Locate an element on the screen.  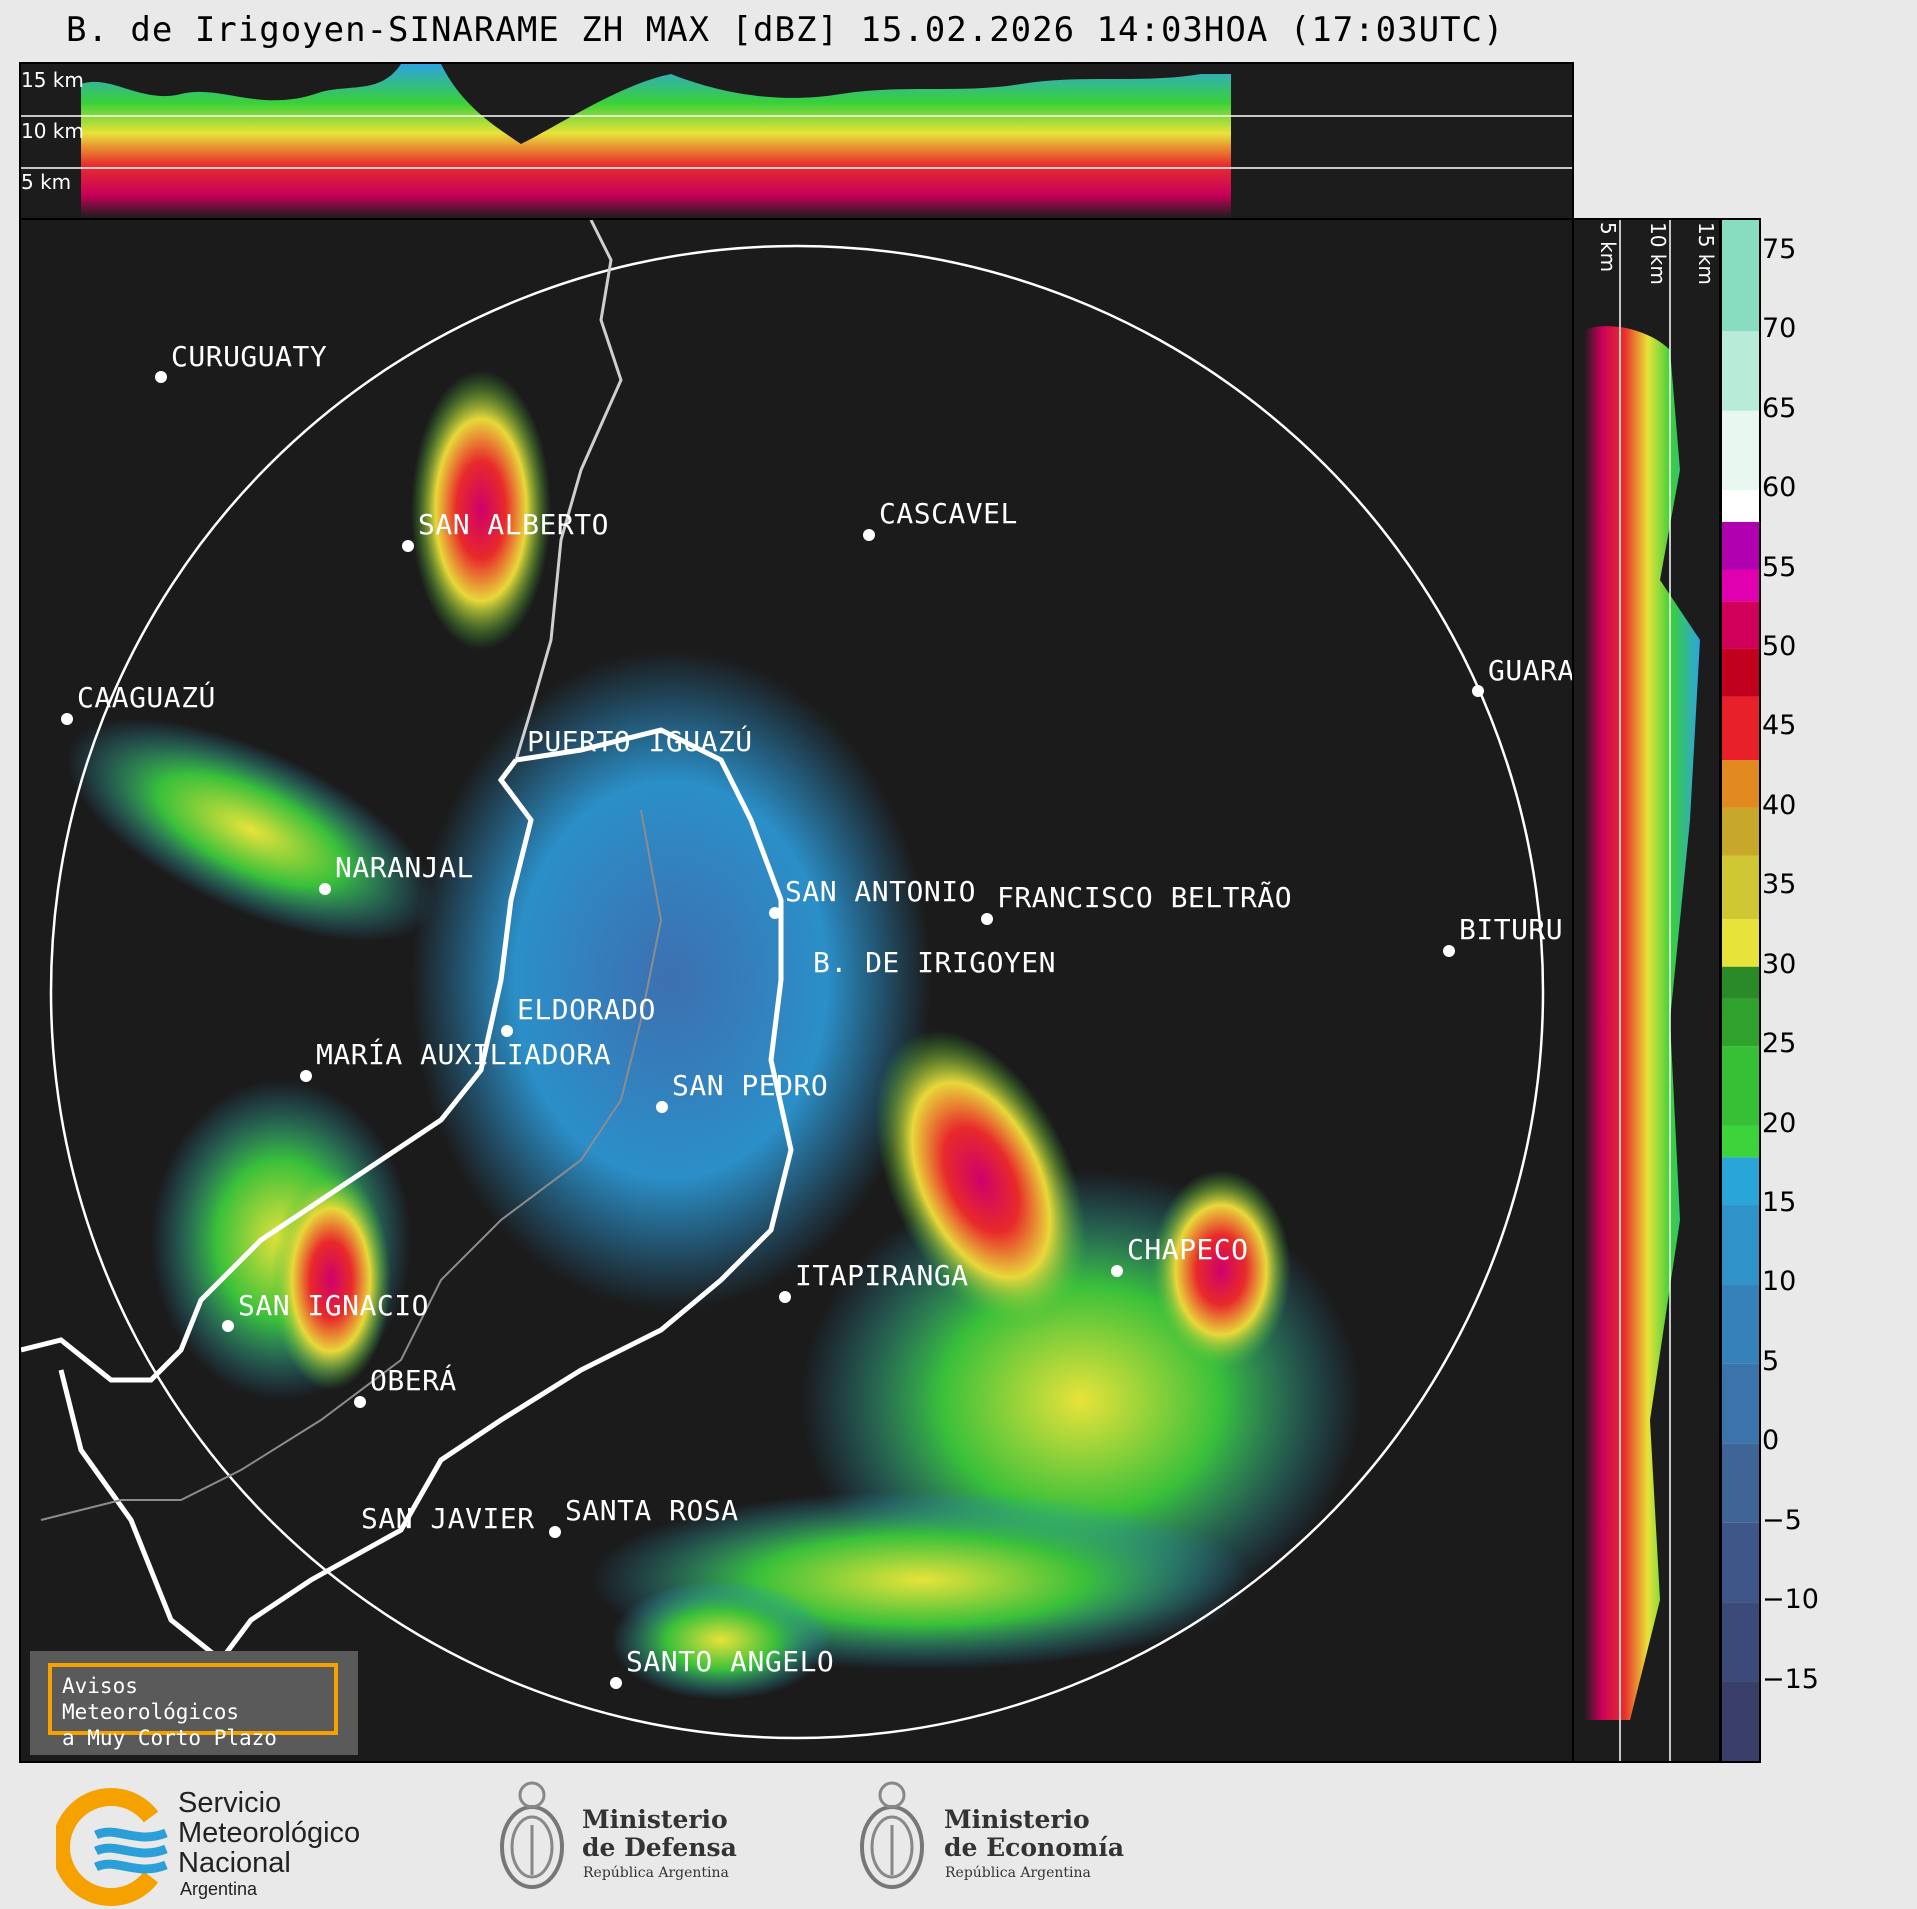
city-dot-maria-auxiliadora is located at coordinates (306, 1076).